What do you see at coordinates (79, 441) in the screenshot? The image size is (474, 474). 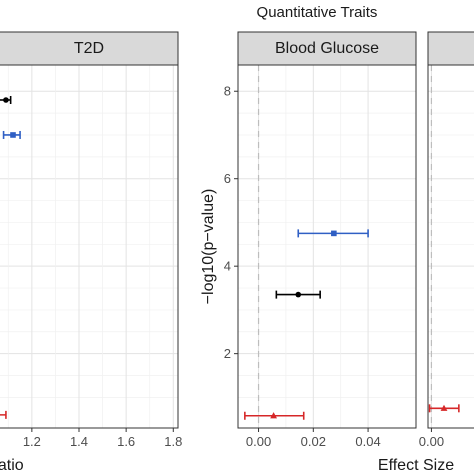 I see `x-tick-label: 1.4` at bounding box center [79, 441].